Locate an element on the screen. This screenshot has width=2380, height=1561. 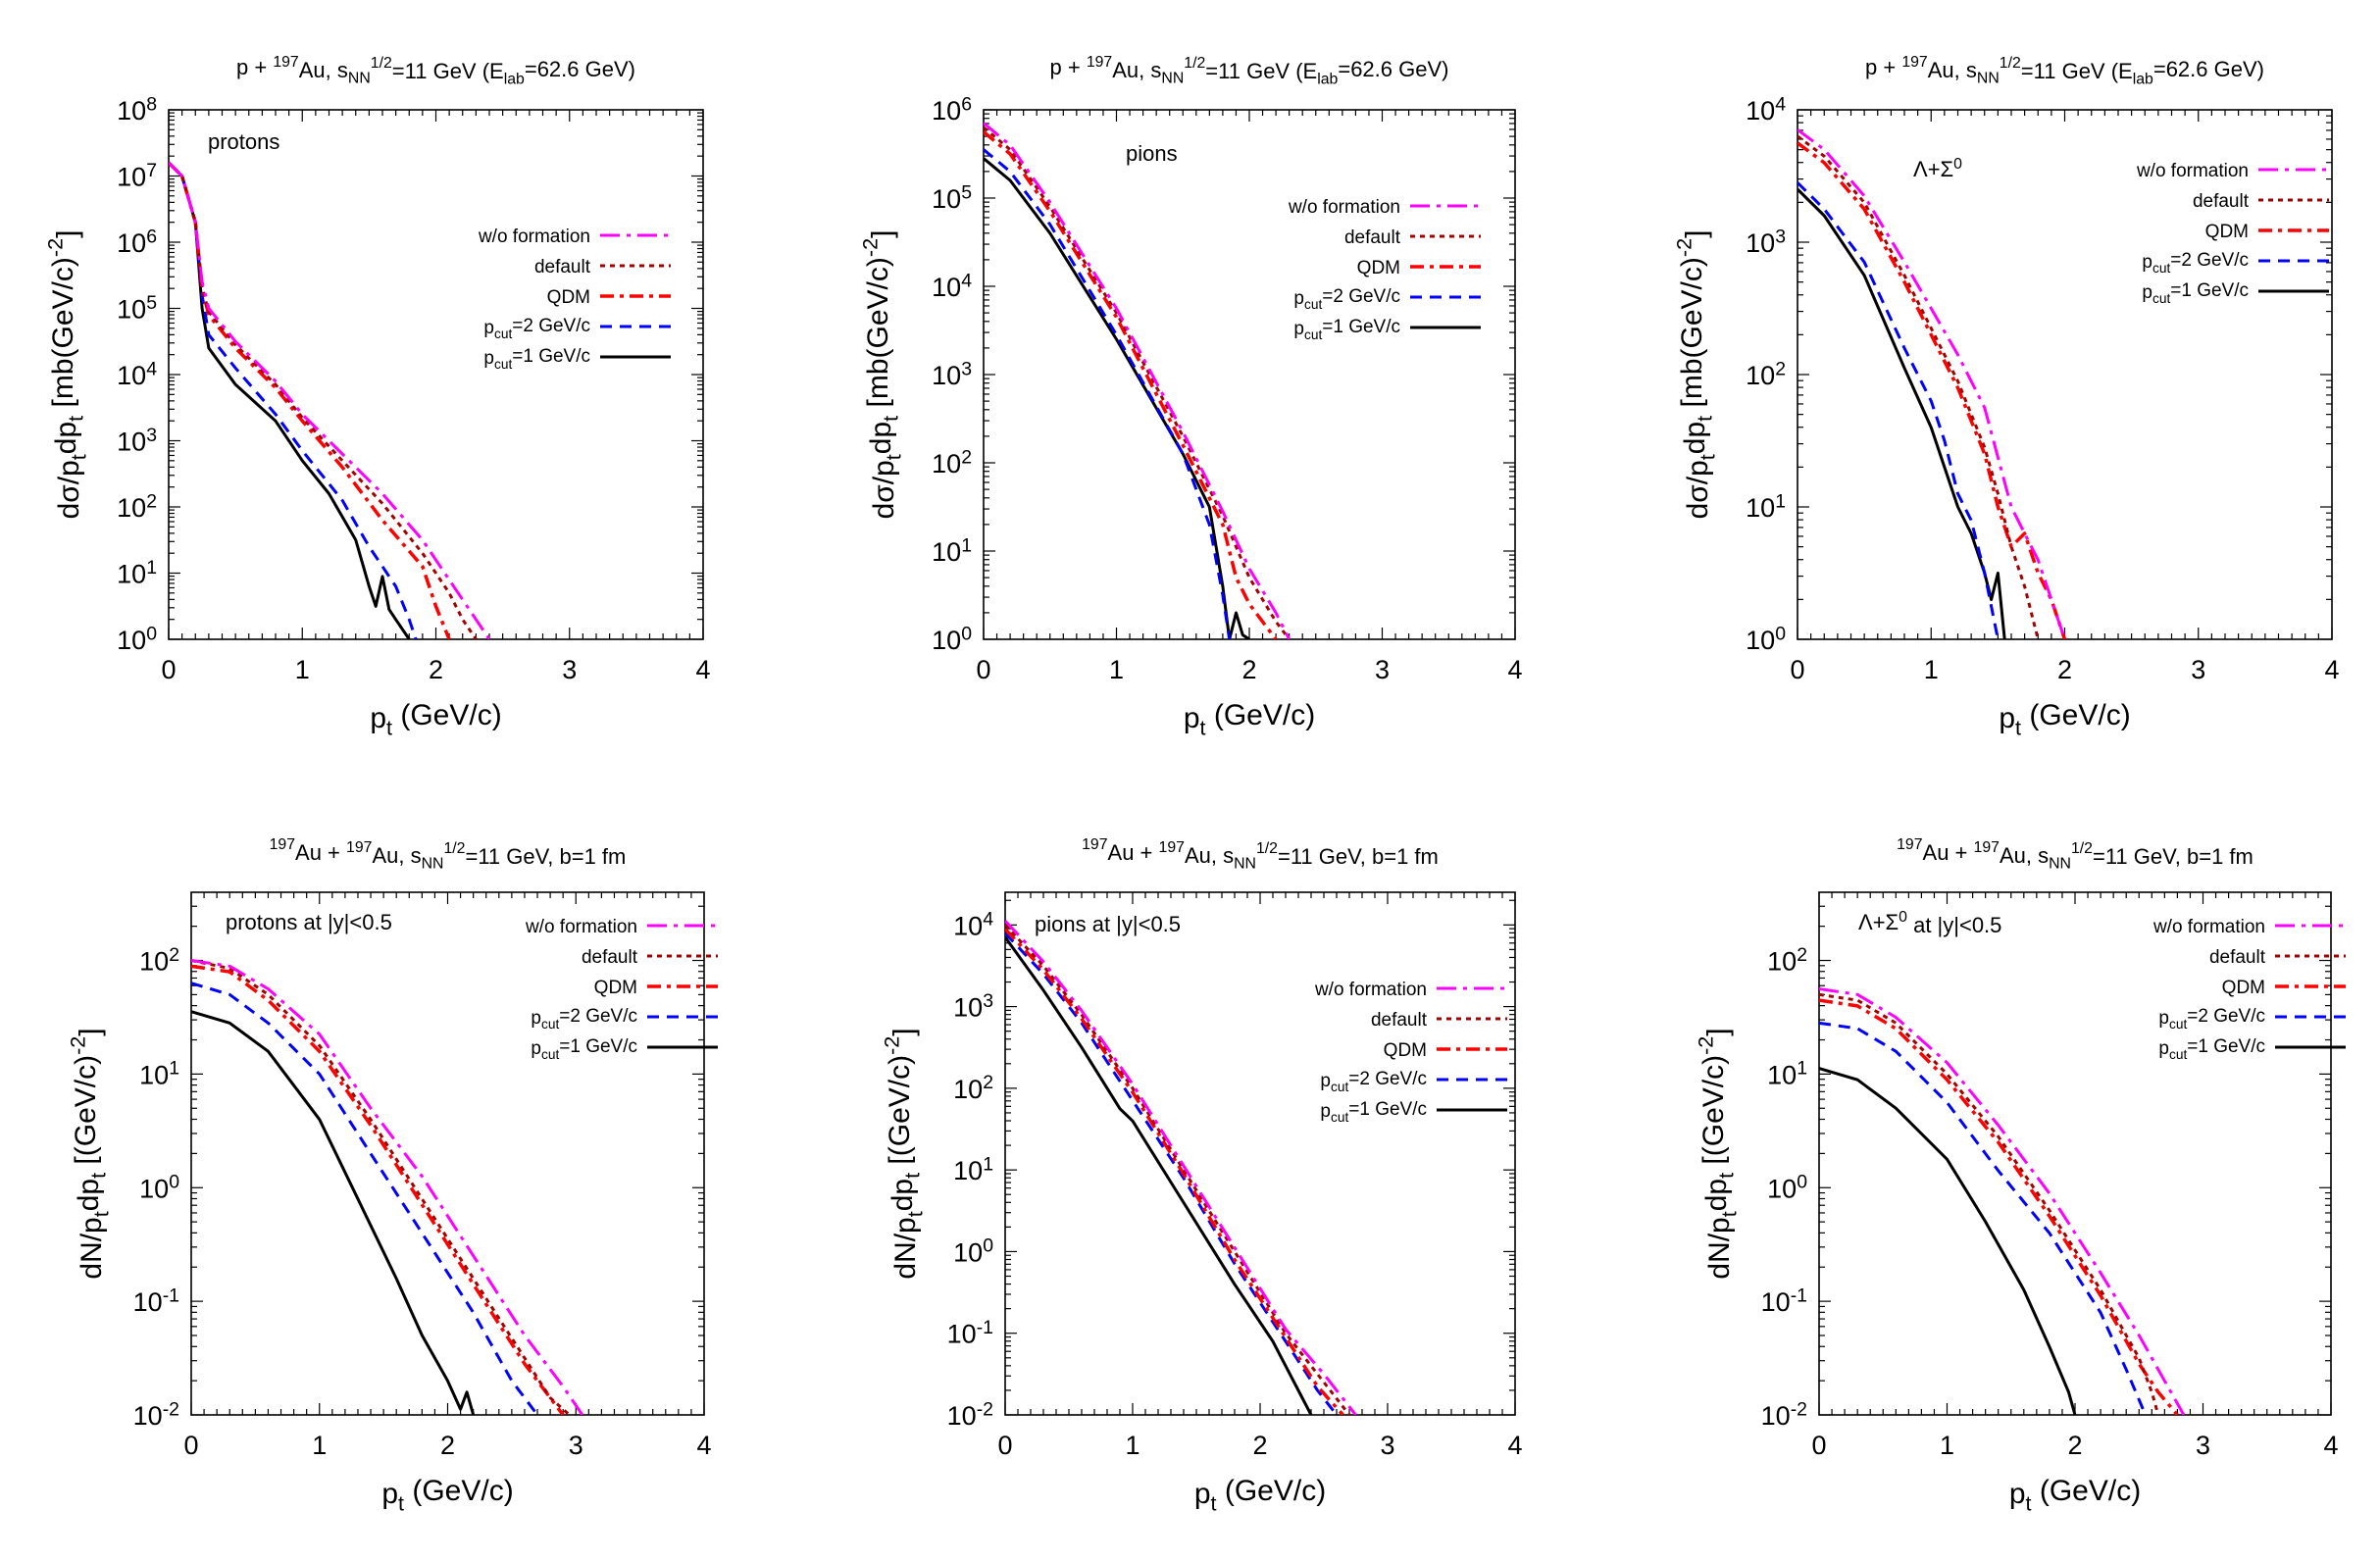
panel-annotation: Λ+Σ0​ is located at coordinates (1937, 168).